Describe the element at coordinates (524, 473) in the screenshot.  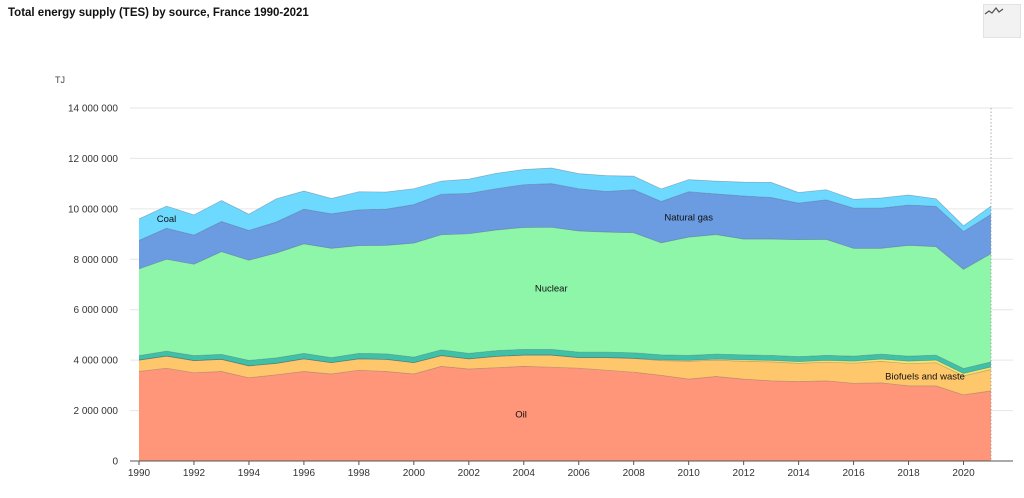
I see `x-tick-label: 2004` at that location.